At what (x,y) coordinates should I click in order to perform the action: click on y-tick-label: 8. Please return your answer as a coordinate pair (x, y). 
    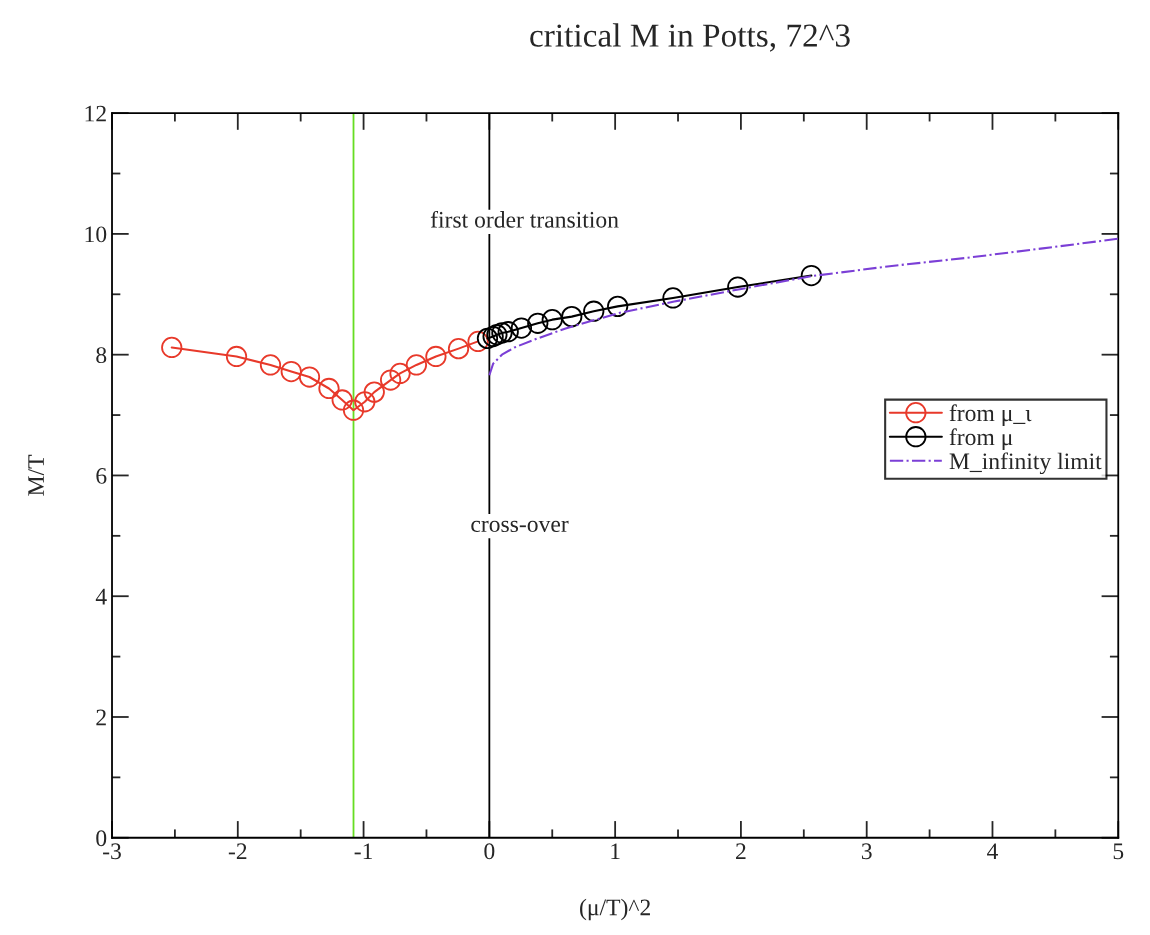
    Looking at the image, I should click on (101, 355).